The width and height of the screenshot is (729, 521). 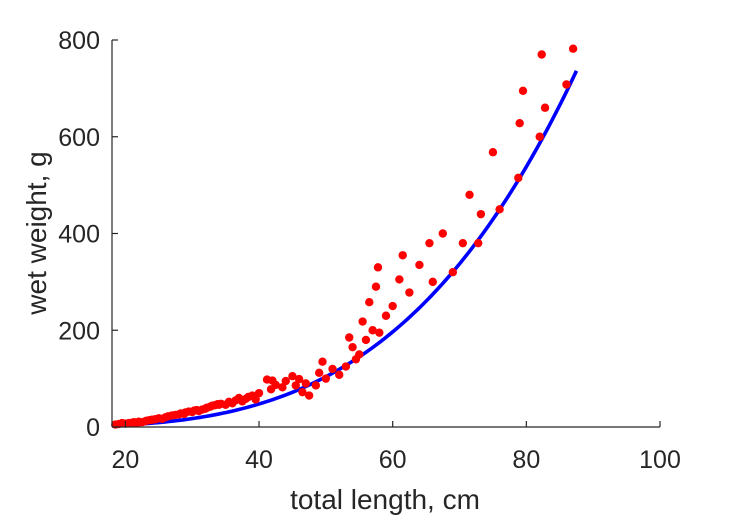 I want to click on y-tick-label: 200, so click(x=79, y=331).